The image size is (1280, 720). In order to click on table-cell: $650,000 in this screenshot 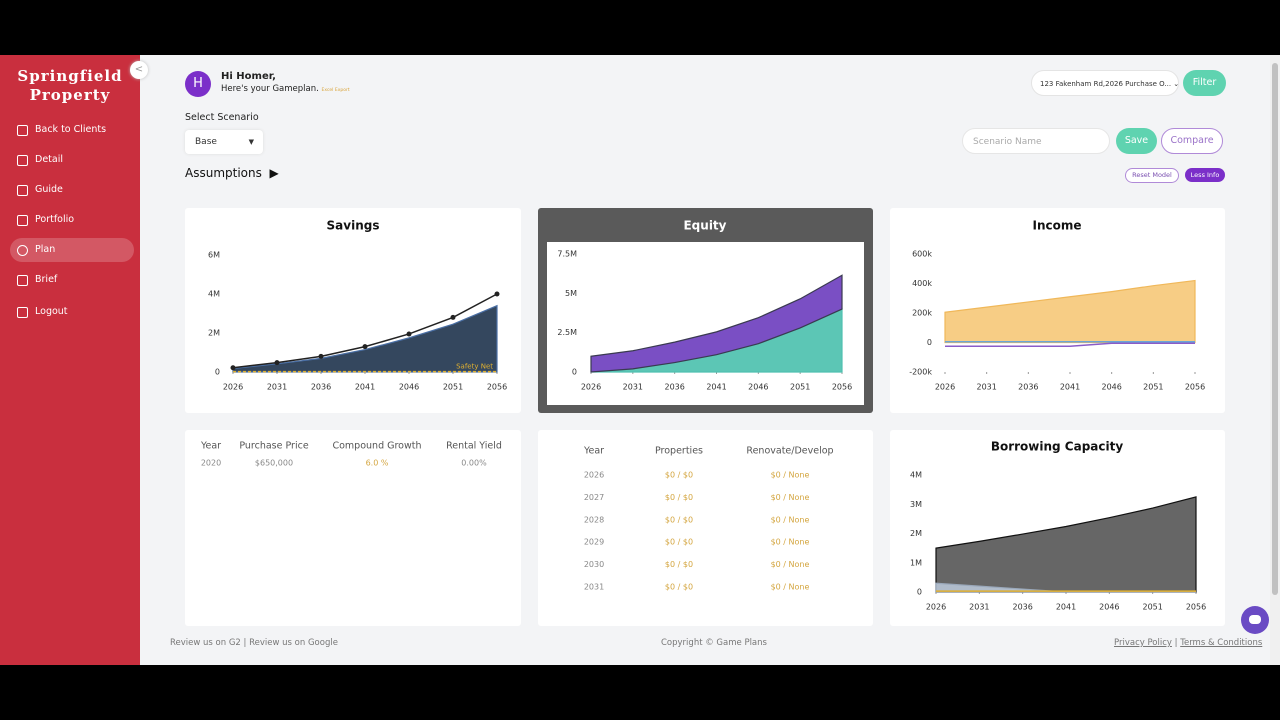, I will do `click(274, 463)`.